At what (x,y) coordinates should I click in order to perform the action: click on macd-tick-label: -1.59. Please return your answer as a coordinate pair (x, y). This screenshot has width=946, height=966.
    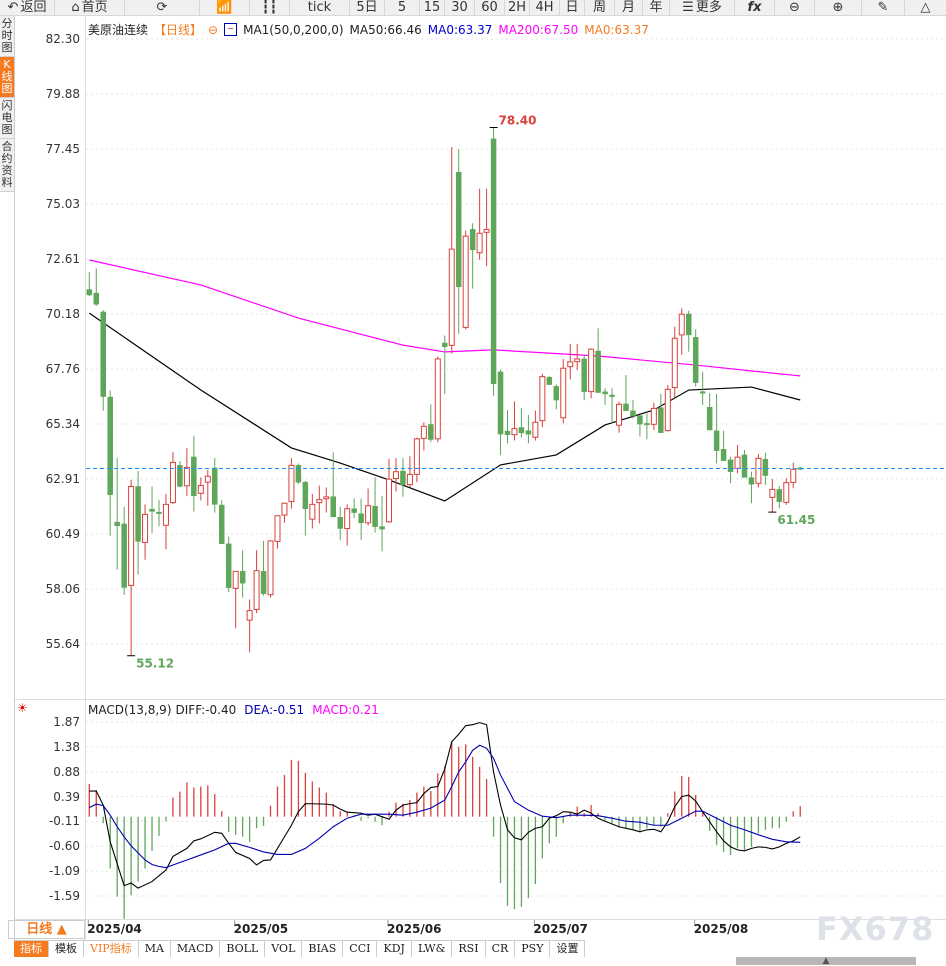
    Looking at the image, I should click on (64, 896).